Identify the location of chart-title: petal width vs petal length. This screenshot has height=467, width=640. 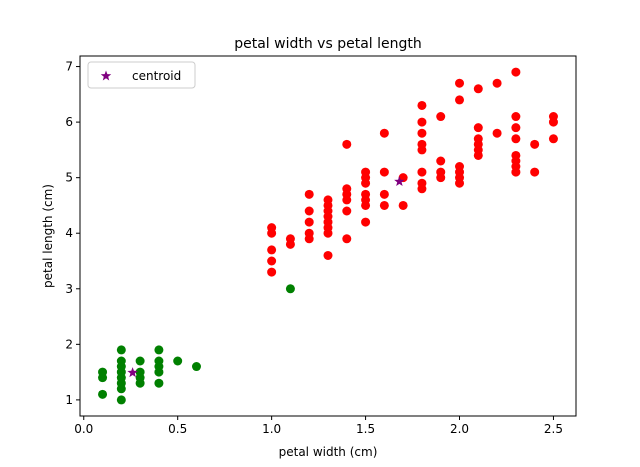
(328, 44).